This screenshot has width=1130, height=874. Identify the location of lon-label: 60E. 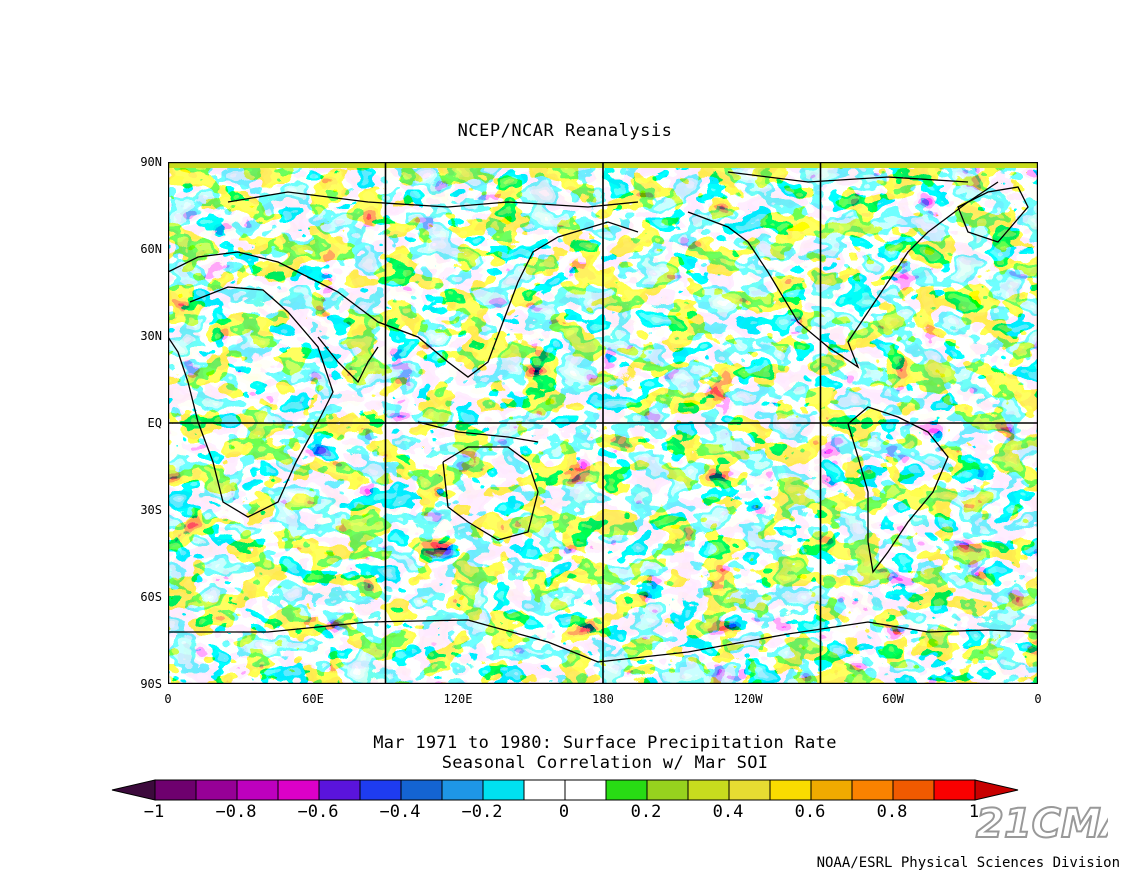
(313, 699).